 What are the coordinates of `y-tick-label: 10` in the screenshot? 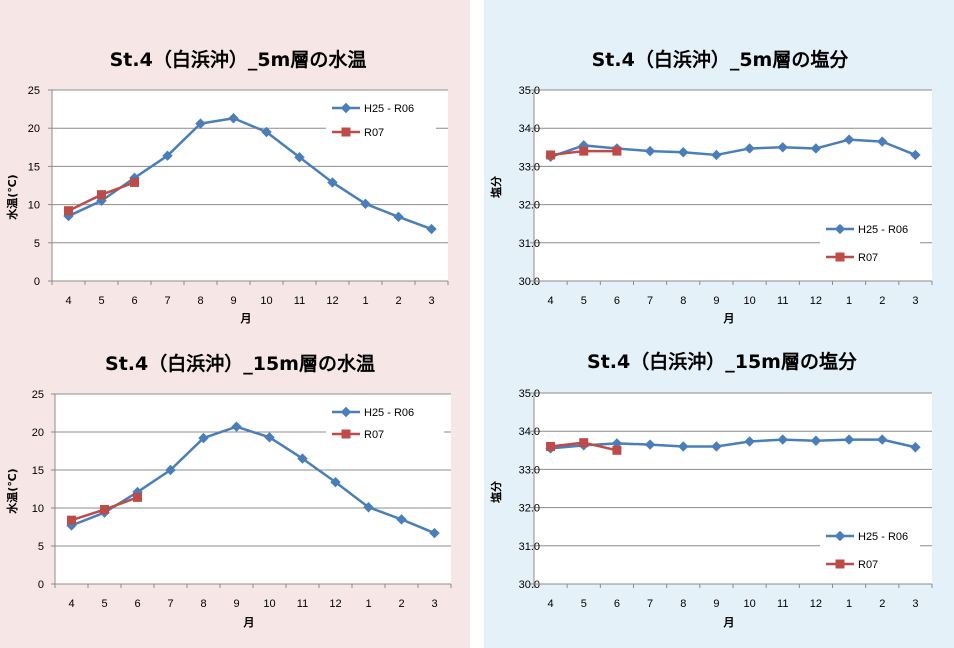 It's located at (38, 509).